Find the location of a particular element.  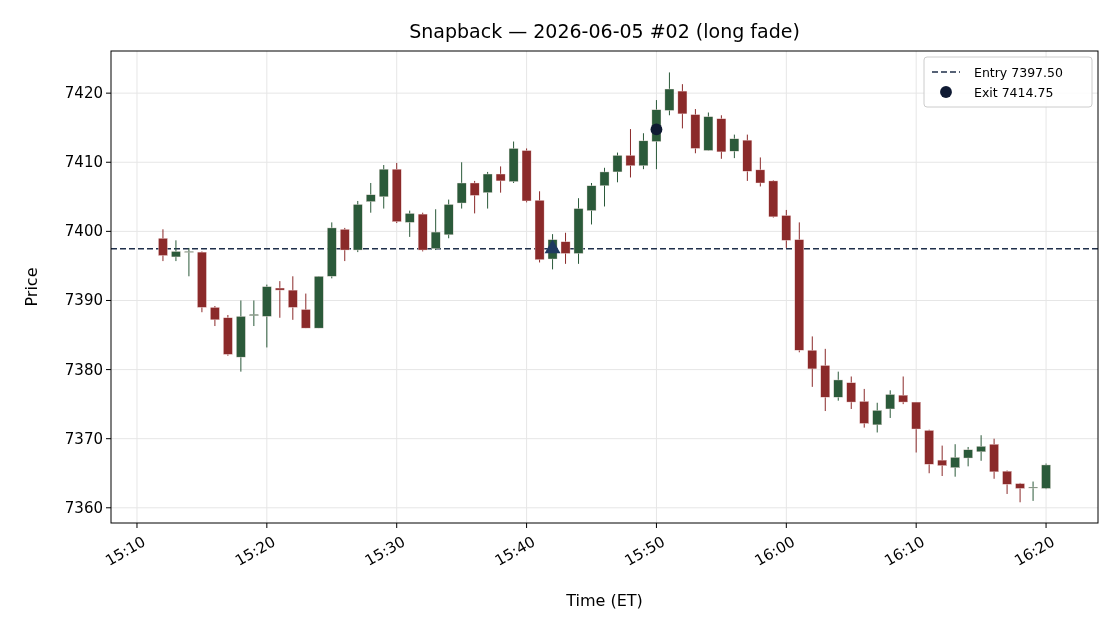

y-tick-label: 7410 is located at coordinates (83, 162).